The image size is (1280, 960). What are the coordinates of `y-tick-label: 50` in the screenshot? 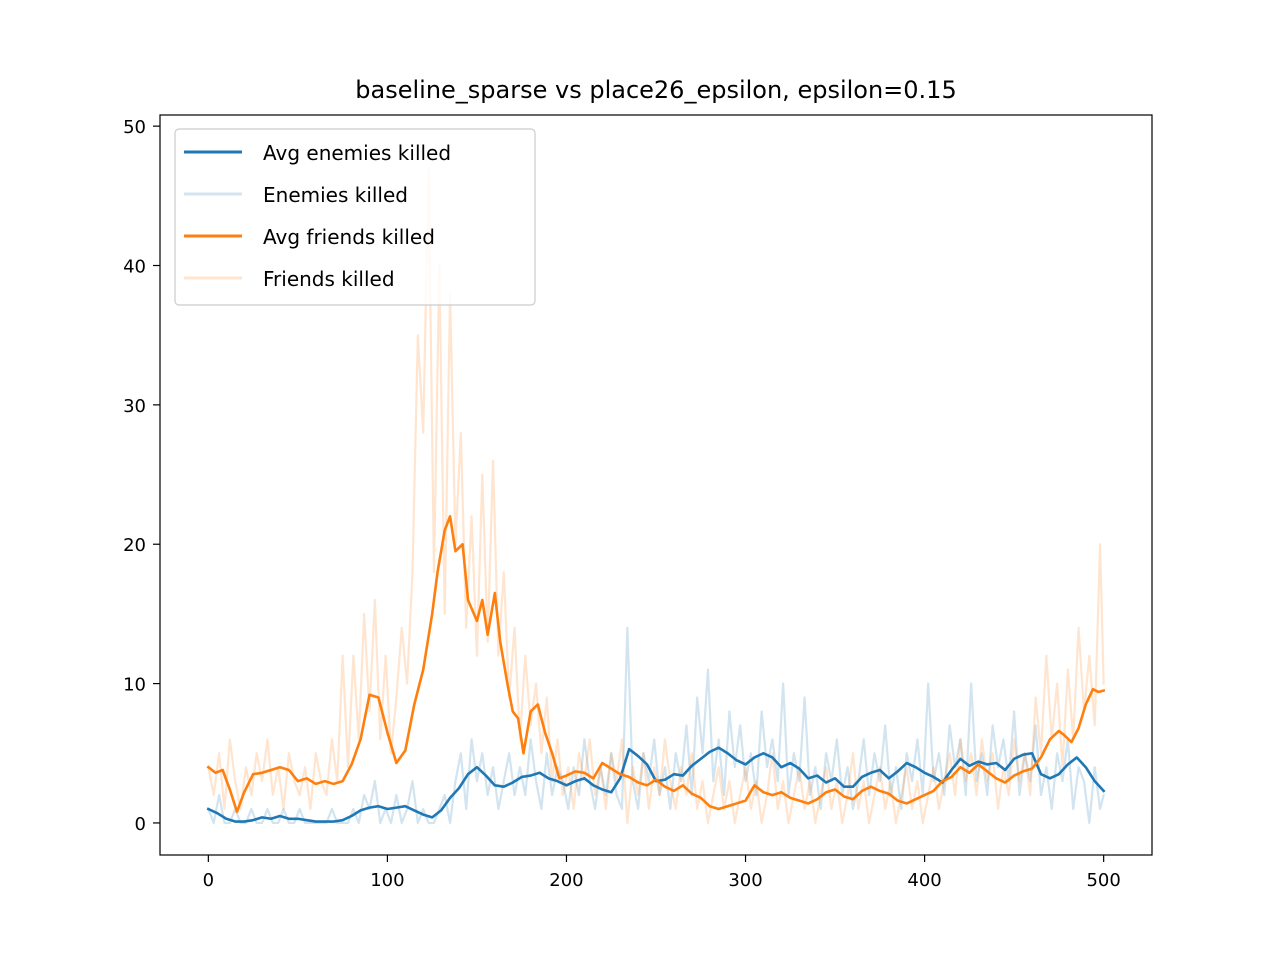 It's located at (134, 127).